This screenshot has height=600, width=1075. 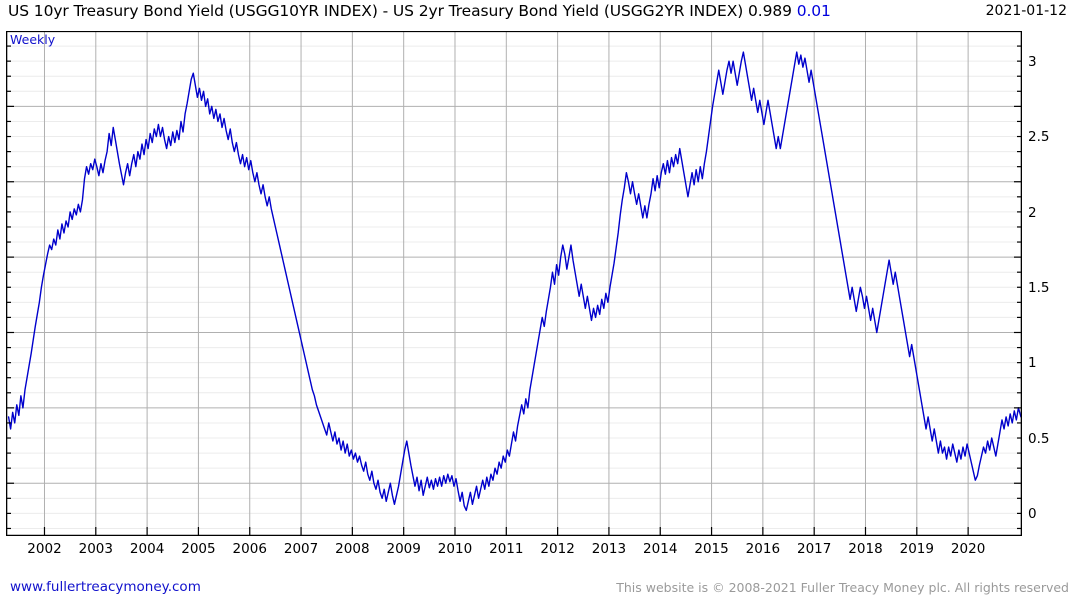 I want to click on header-date: 2021-01-12, so click(x=1026, y=11).